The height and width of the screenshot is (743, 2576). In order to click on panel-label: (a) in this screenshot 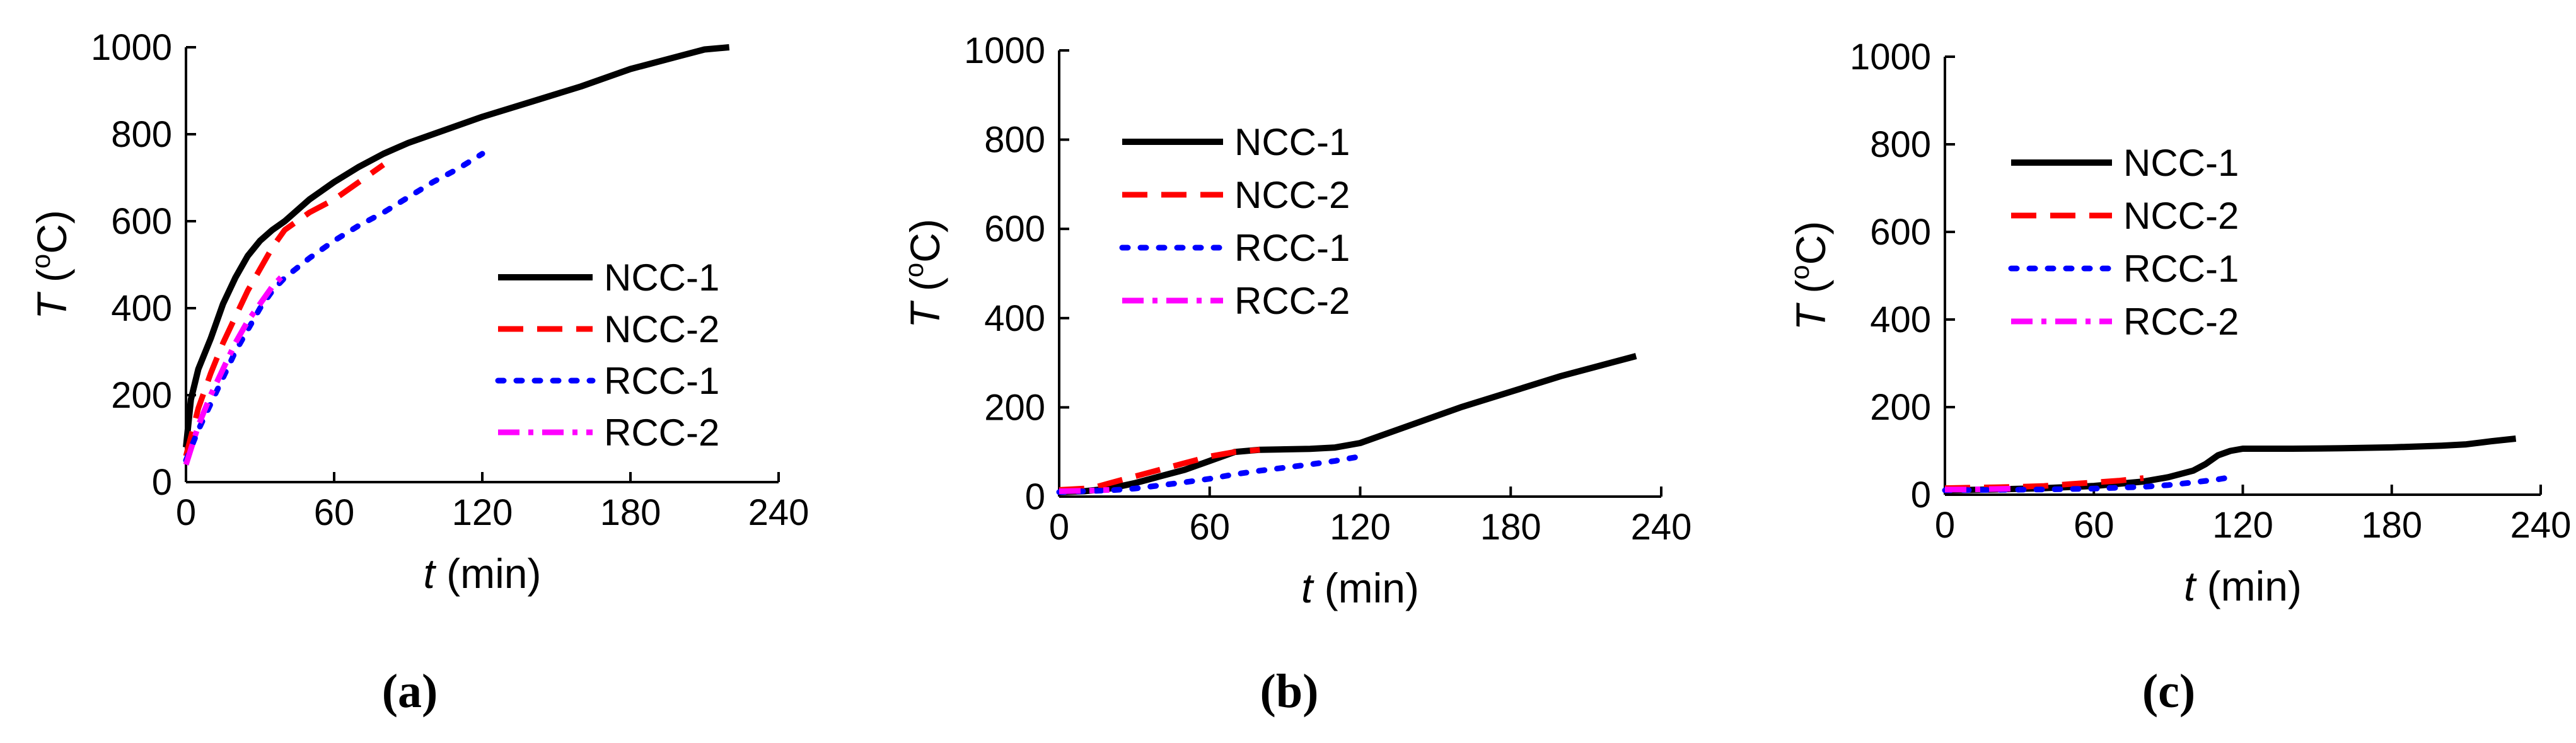, I will do `click(410, 691)`.